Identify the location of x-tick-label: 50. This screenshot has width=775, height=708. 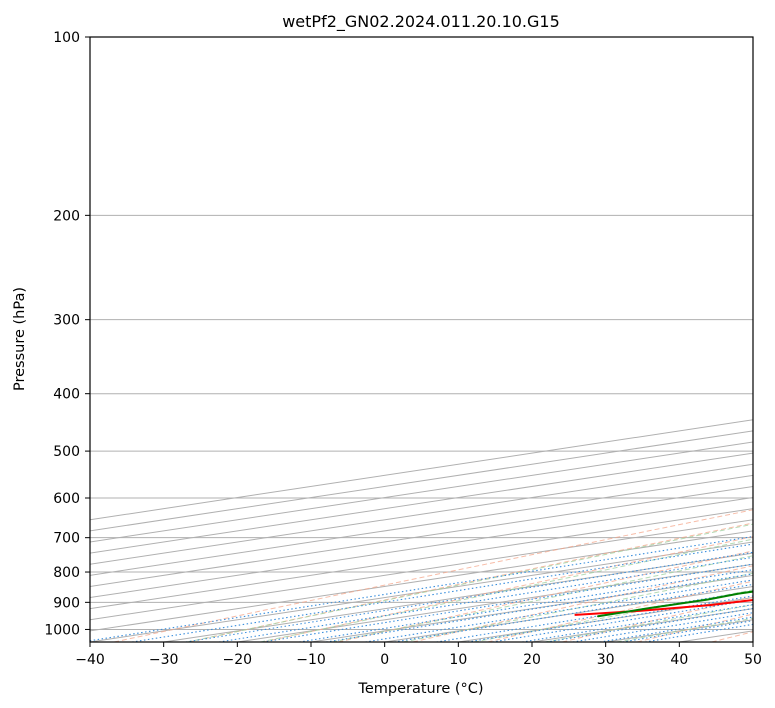
(753, 660).